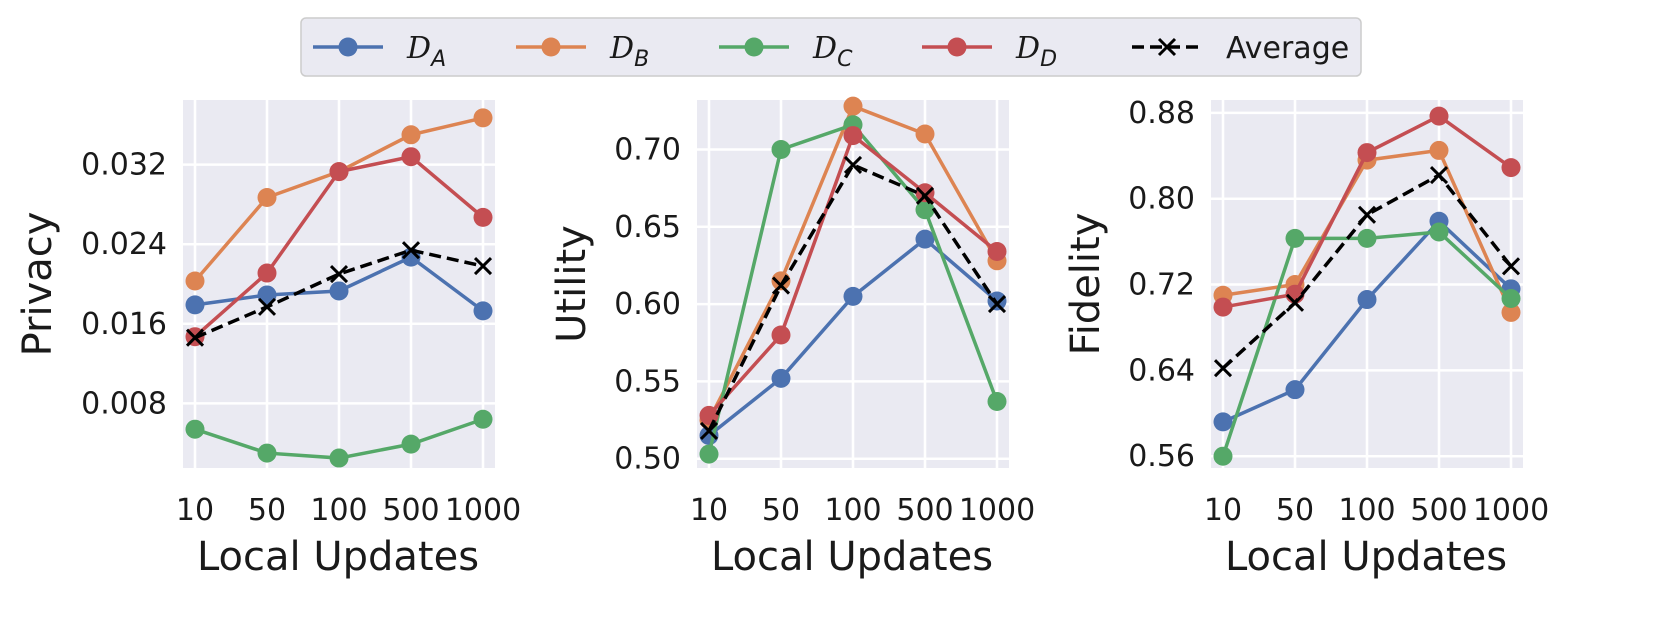  I want to click on legend-marker-DC, so click(754, 47).